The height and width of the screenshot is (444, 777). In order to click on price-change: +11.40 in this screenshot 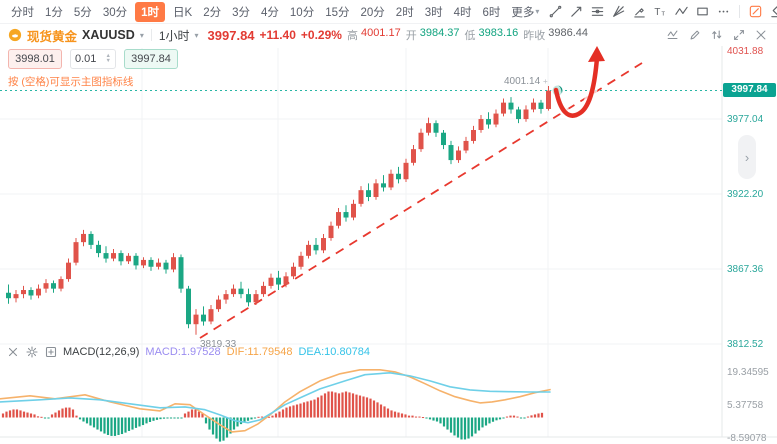, I will do `click(277, 35)`.